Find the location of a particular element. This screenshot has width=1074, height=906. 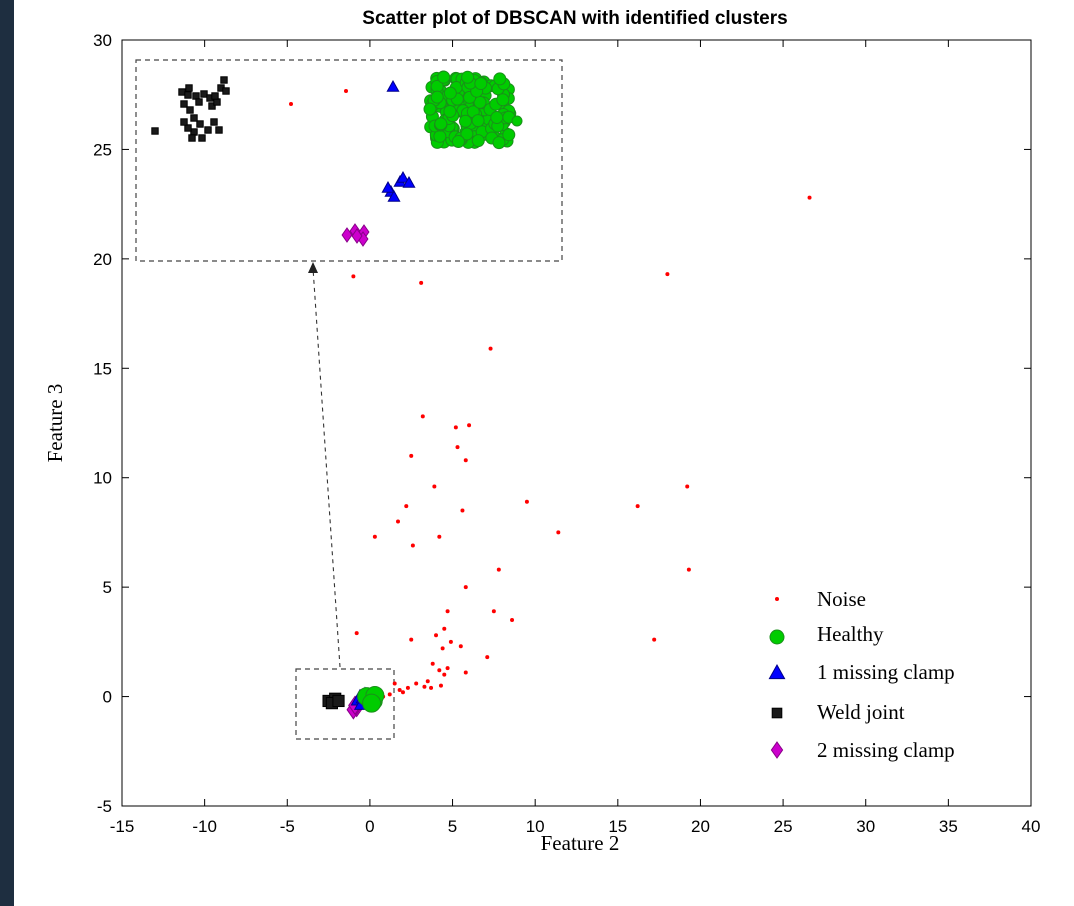

y-tick-label: -5 is located at coordinates (104, 806).